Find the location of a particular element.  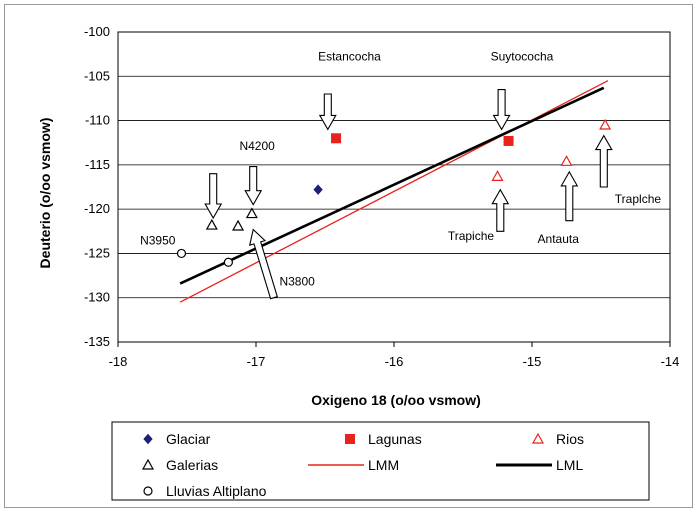

legend-marker-rios is located at coordinates (538, 438).